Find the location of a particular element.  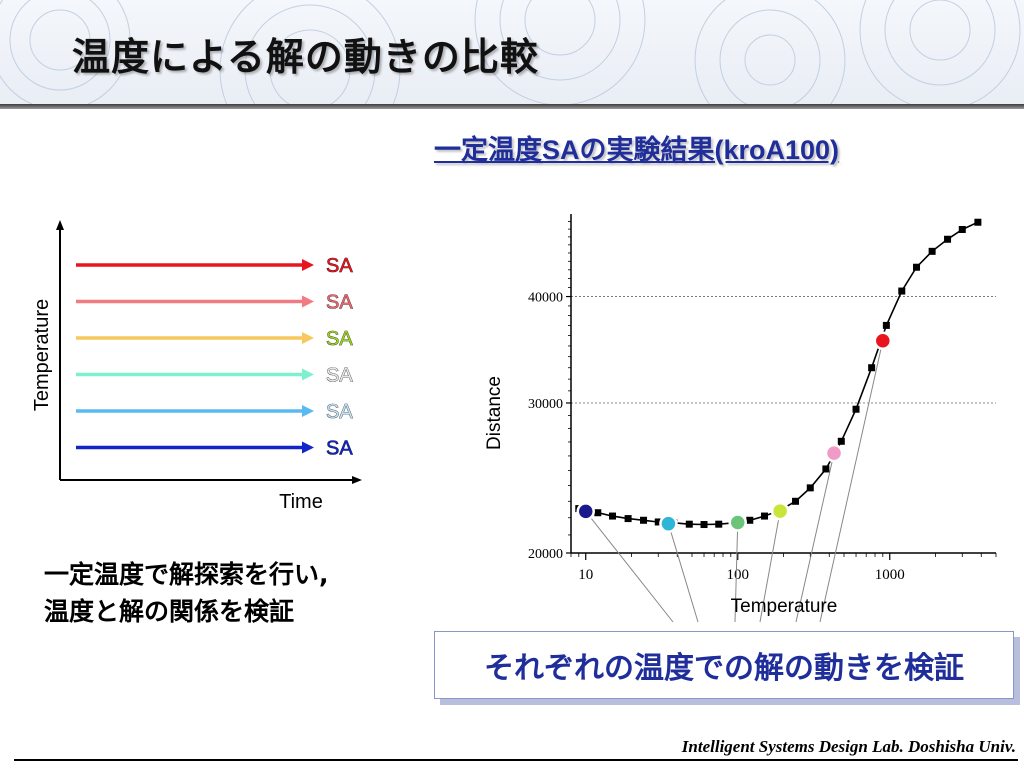

callout-text: それぞれの温度での解の動きを検証 is located at coordinates (724, 668).